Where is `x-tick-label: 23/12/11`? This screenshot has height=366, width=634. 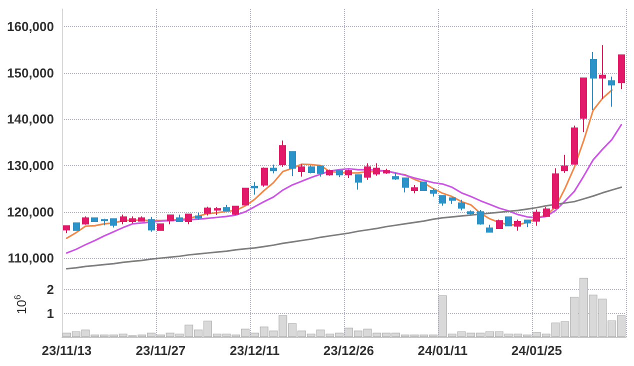
x-tick-label: 23/12/11 is located at coordinates (255, 350).